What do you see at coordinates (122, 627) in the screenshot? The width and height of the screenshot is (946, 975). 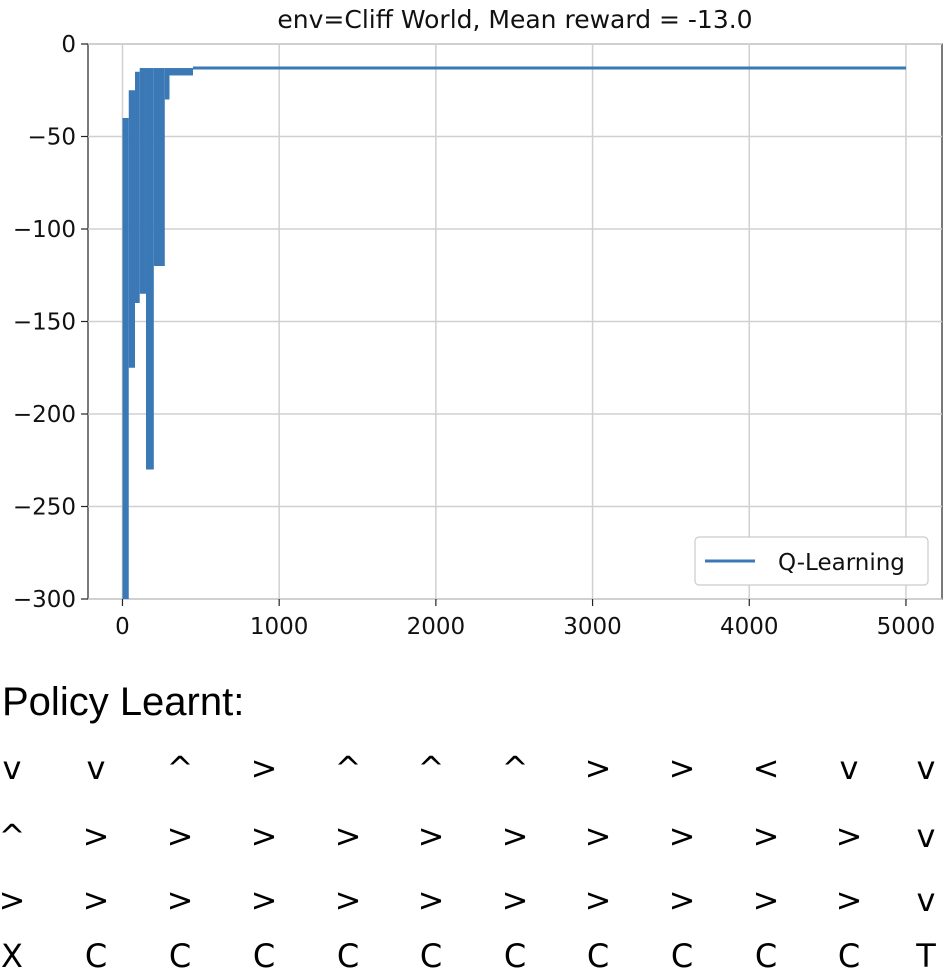 I see `x-tick-label: 0` at bounding box center [122, 627].